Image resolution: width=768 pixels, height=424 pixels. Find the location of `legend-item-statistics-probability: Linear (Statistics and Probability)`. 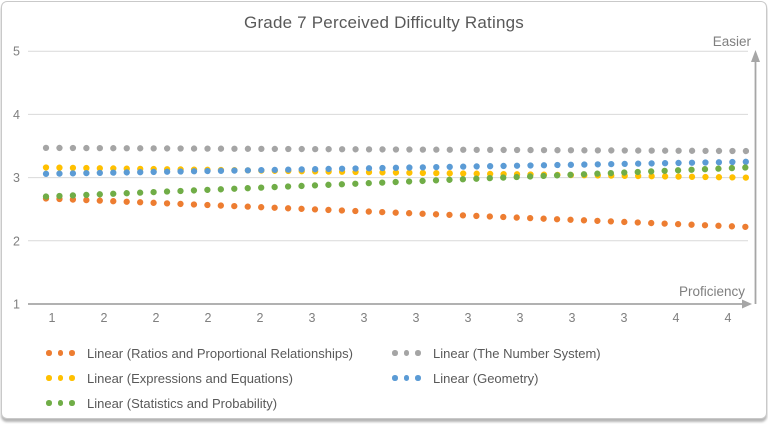

legend-item-statistics-probability: Linear (Statistics and Probability) is located at coordinates (161, 403).